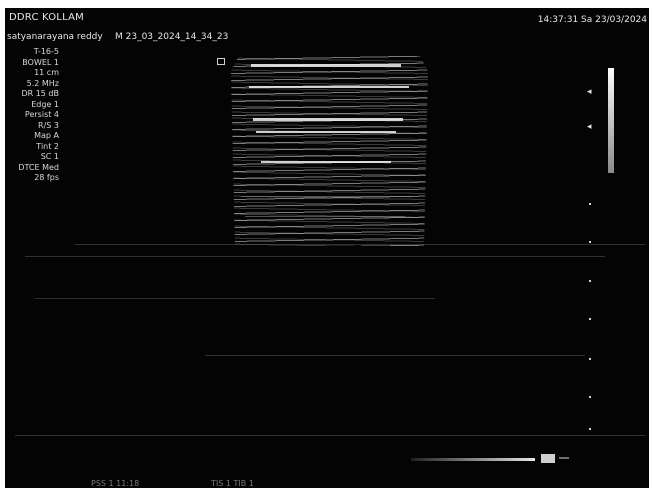 This screenshot has height=488, width=649. What do you see at coordinates (592, 20) in the screenshot?
I see `date-time: 14:37:31 Sa 23/03/2024` at bounding box center [592, 20].